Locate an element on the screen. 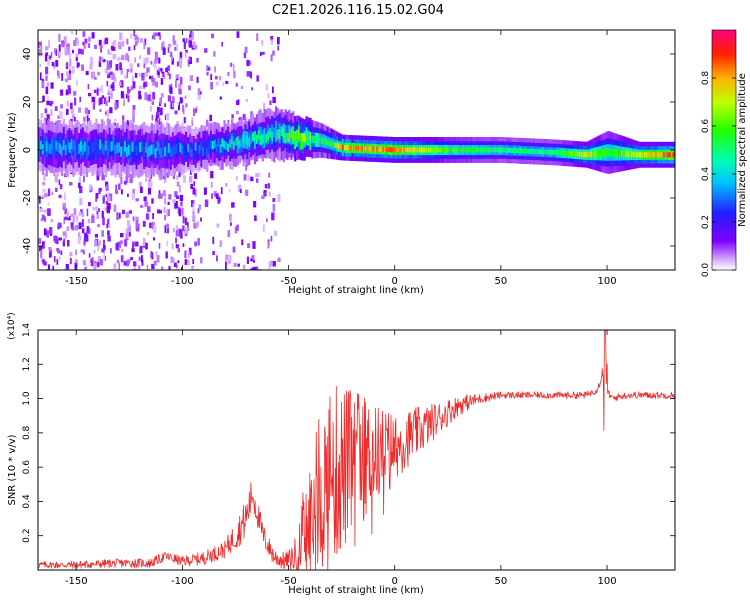  y-tick-label: 20 is located at coordinates (27, 102).